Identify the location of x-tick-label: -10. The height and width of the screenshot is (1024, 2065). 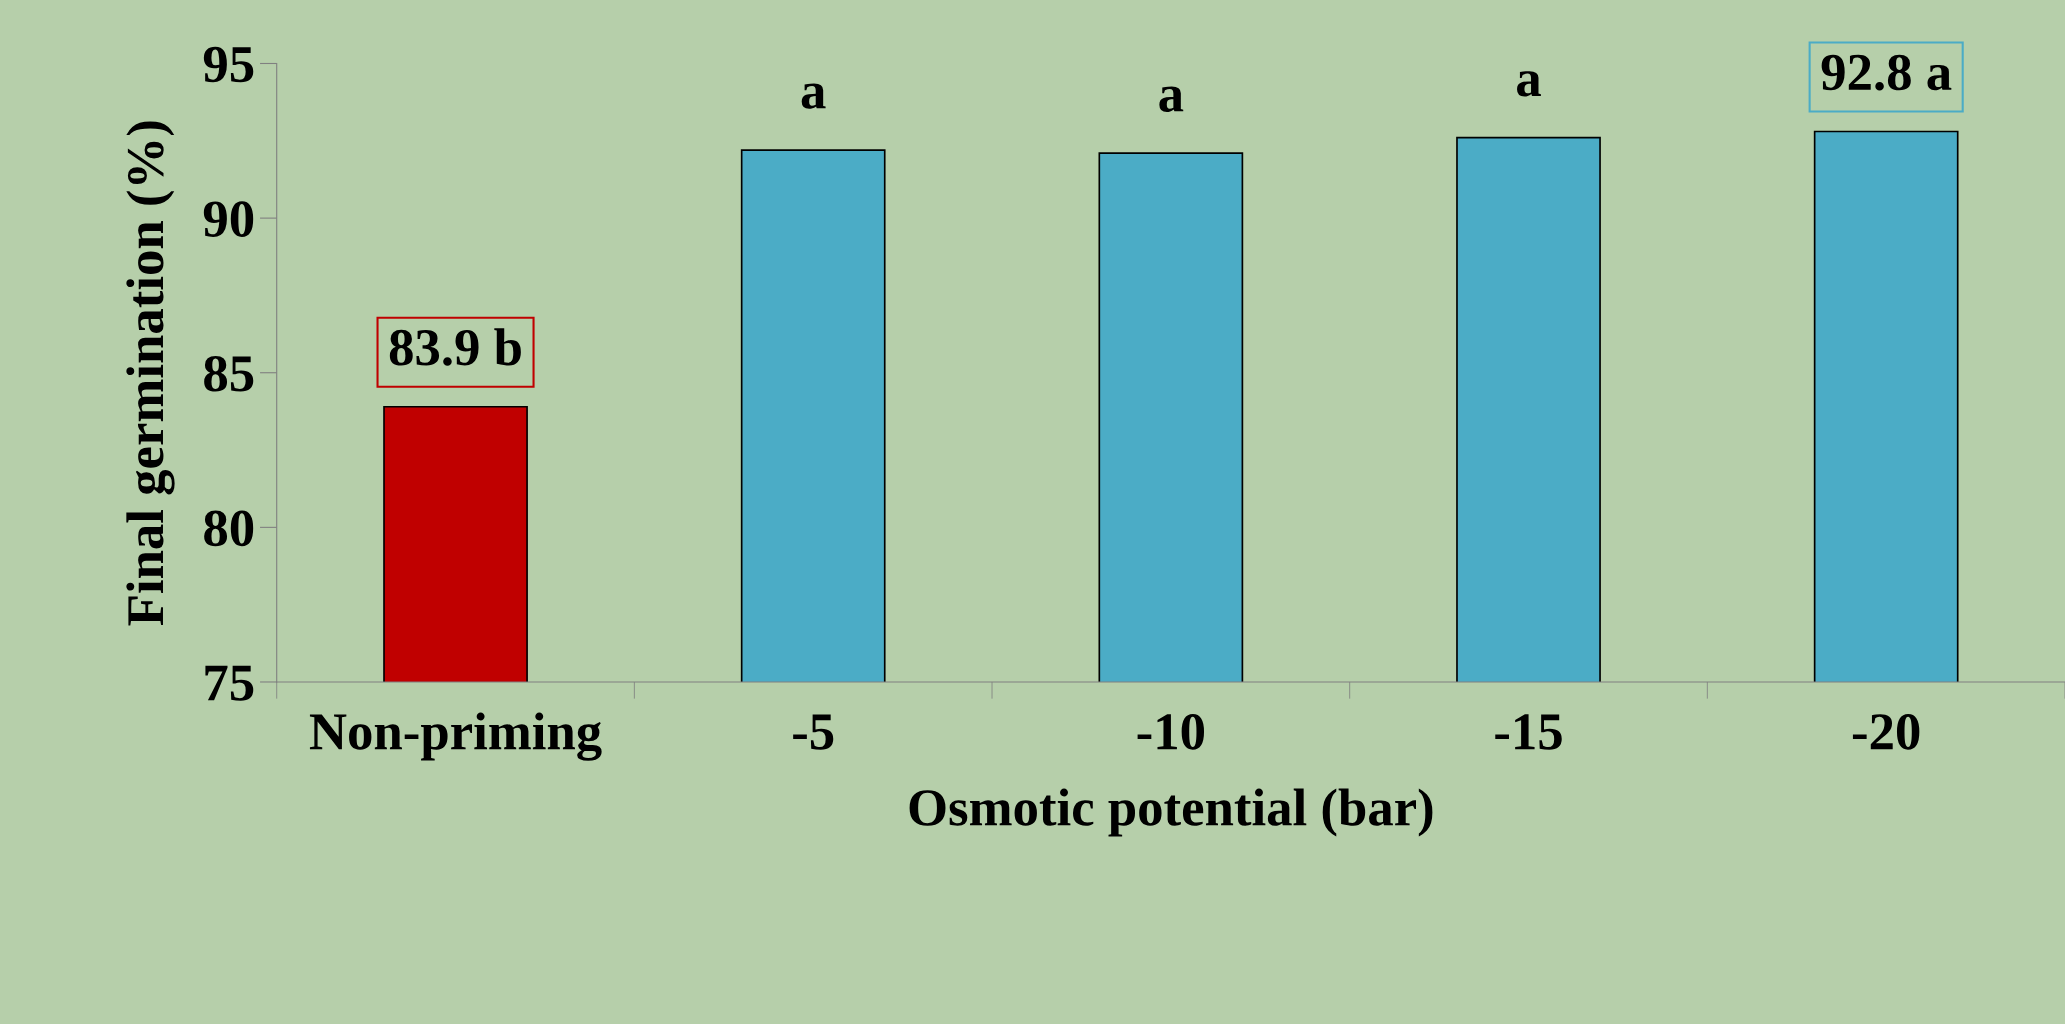
(1171, 732).